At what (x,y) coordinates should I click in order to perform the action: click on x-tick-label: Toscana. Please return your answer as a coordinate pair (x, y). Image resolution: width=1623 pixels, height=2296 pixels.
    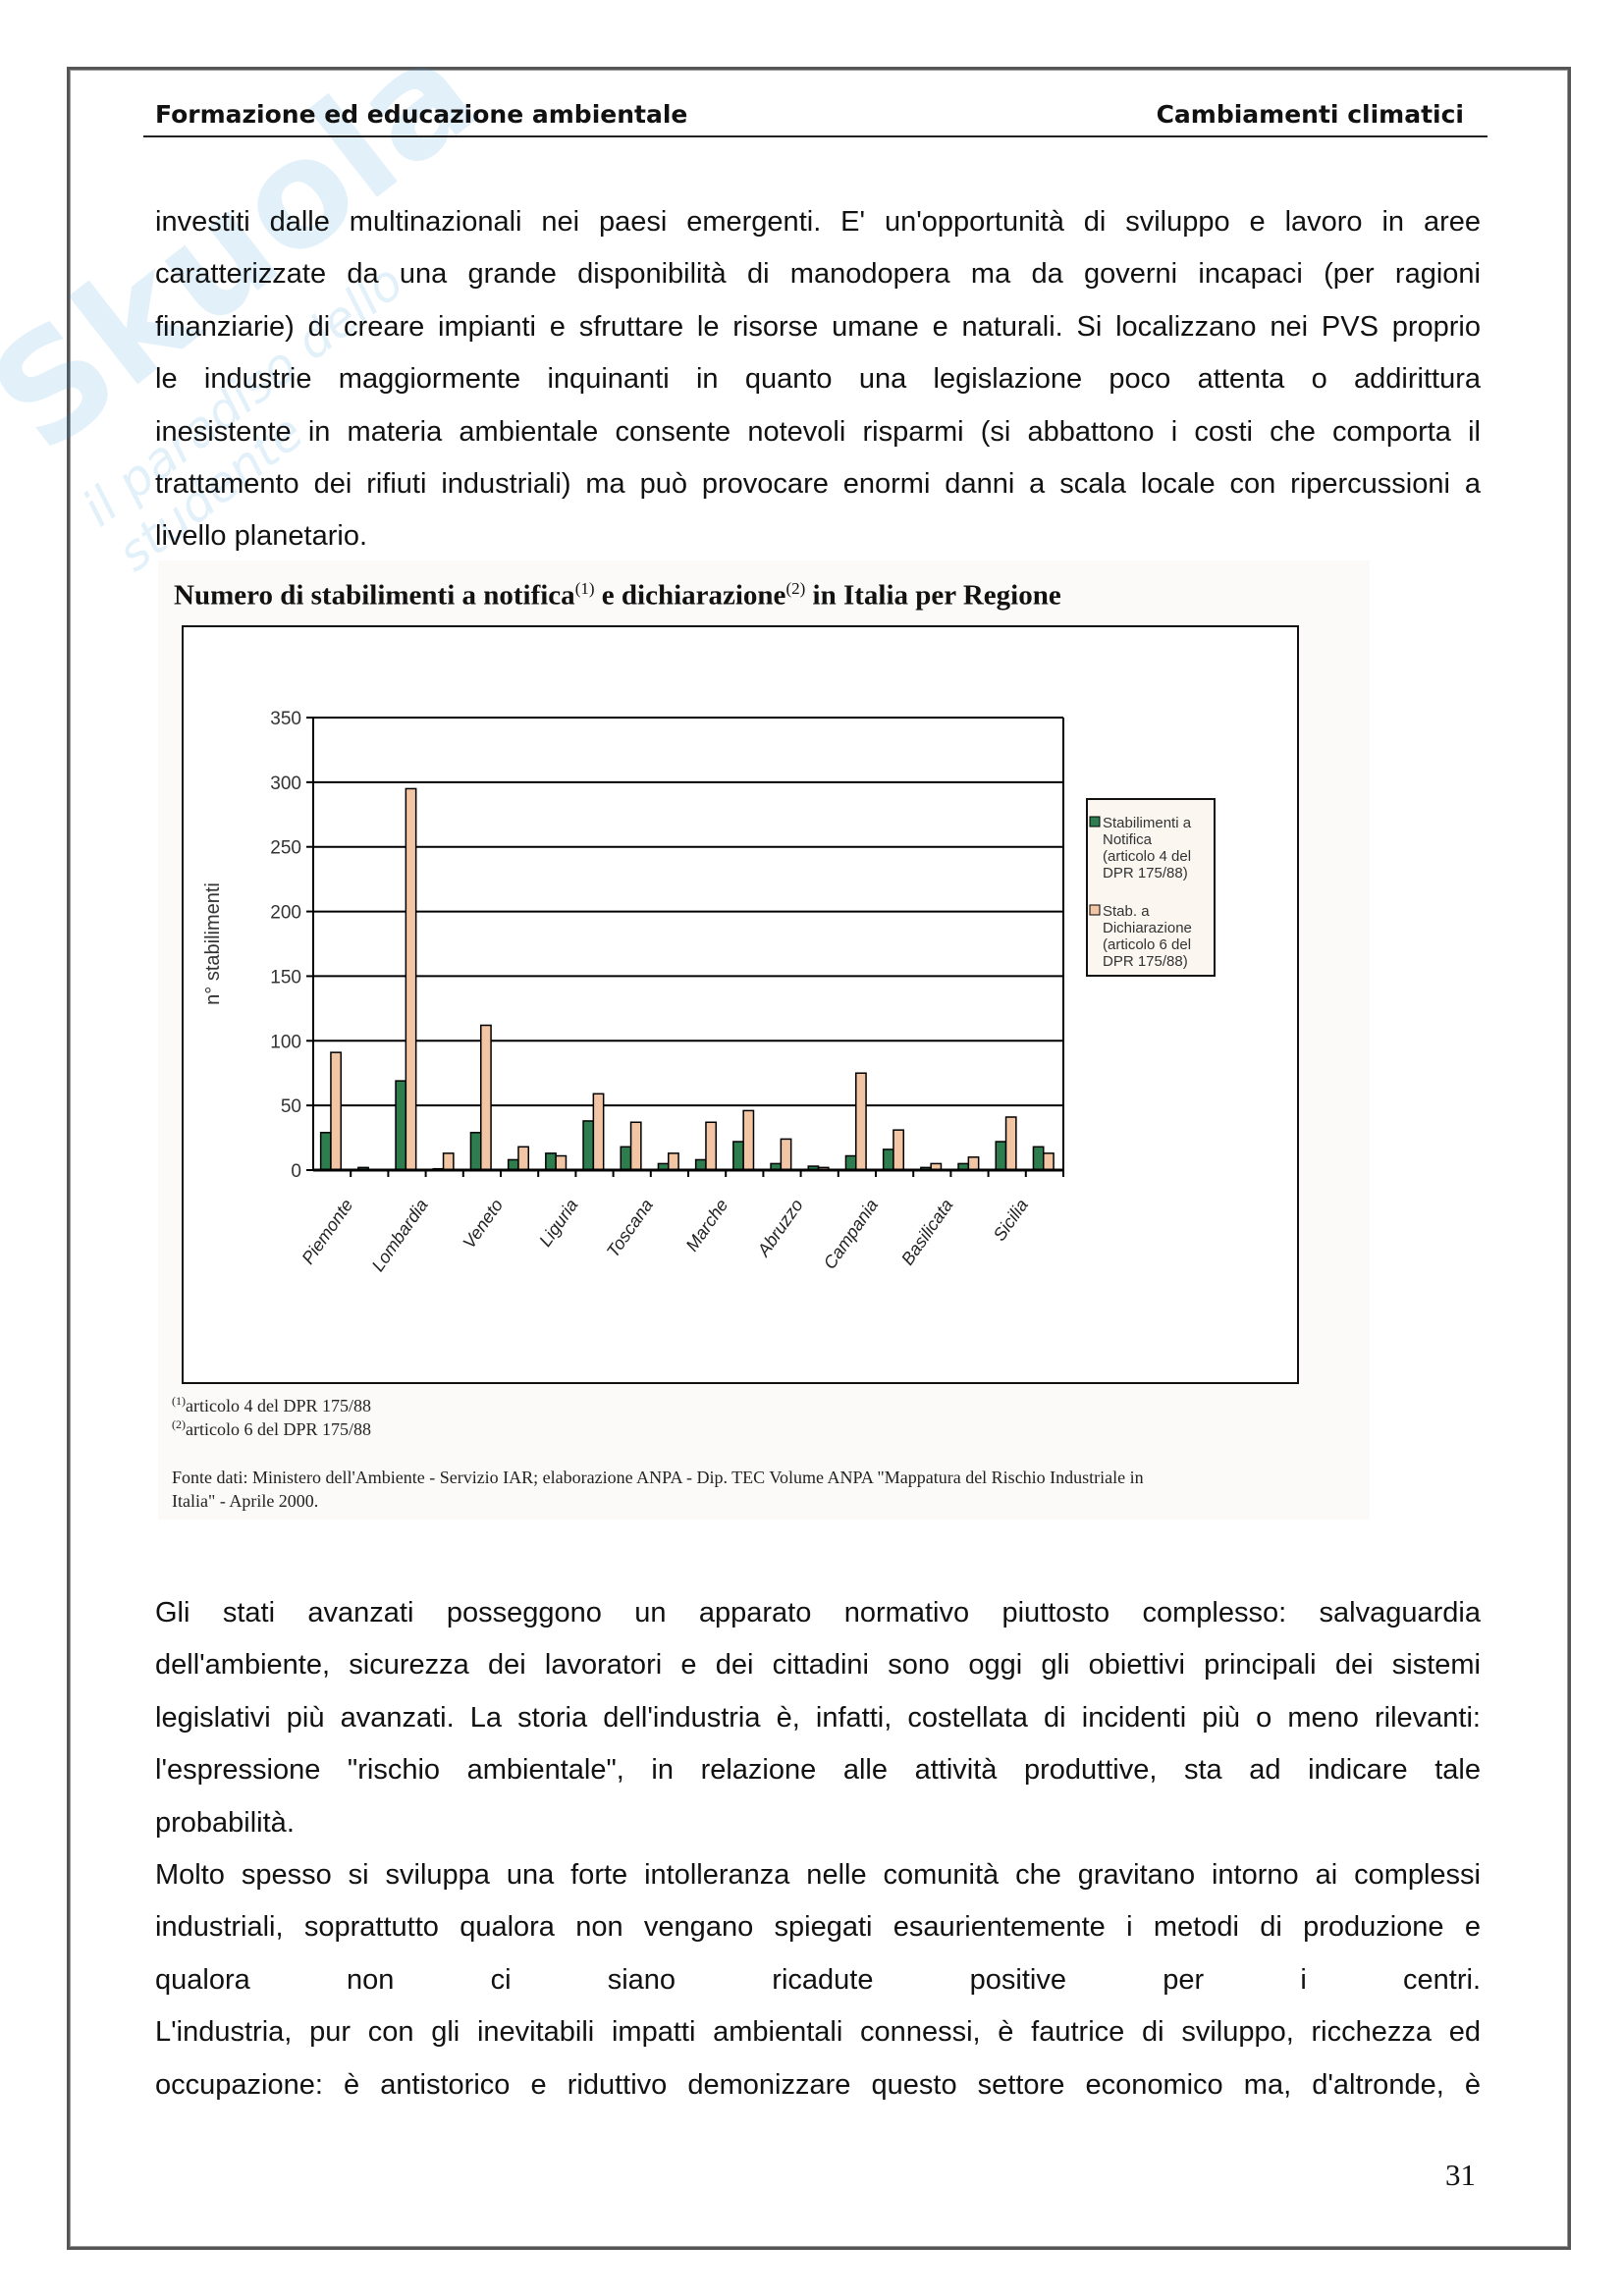
    Looking at the image, I should click on (630, 1228).